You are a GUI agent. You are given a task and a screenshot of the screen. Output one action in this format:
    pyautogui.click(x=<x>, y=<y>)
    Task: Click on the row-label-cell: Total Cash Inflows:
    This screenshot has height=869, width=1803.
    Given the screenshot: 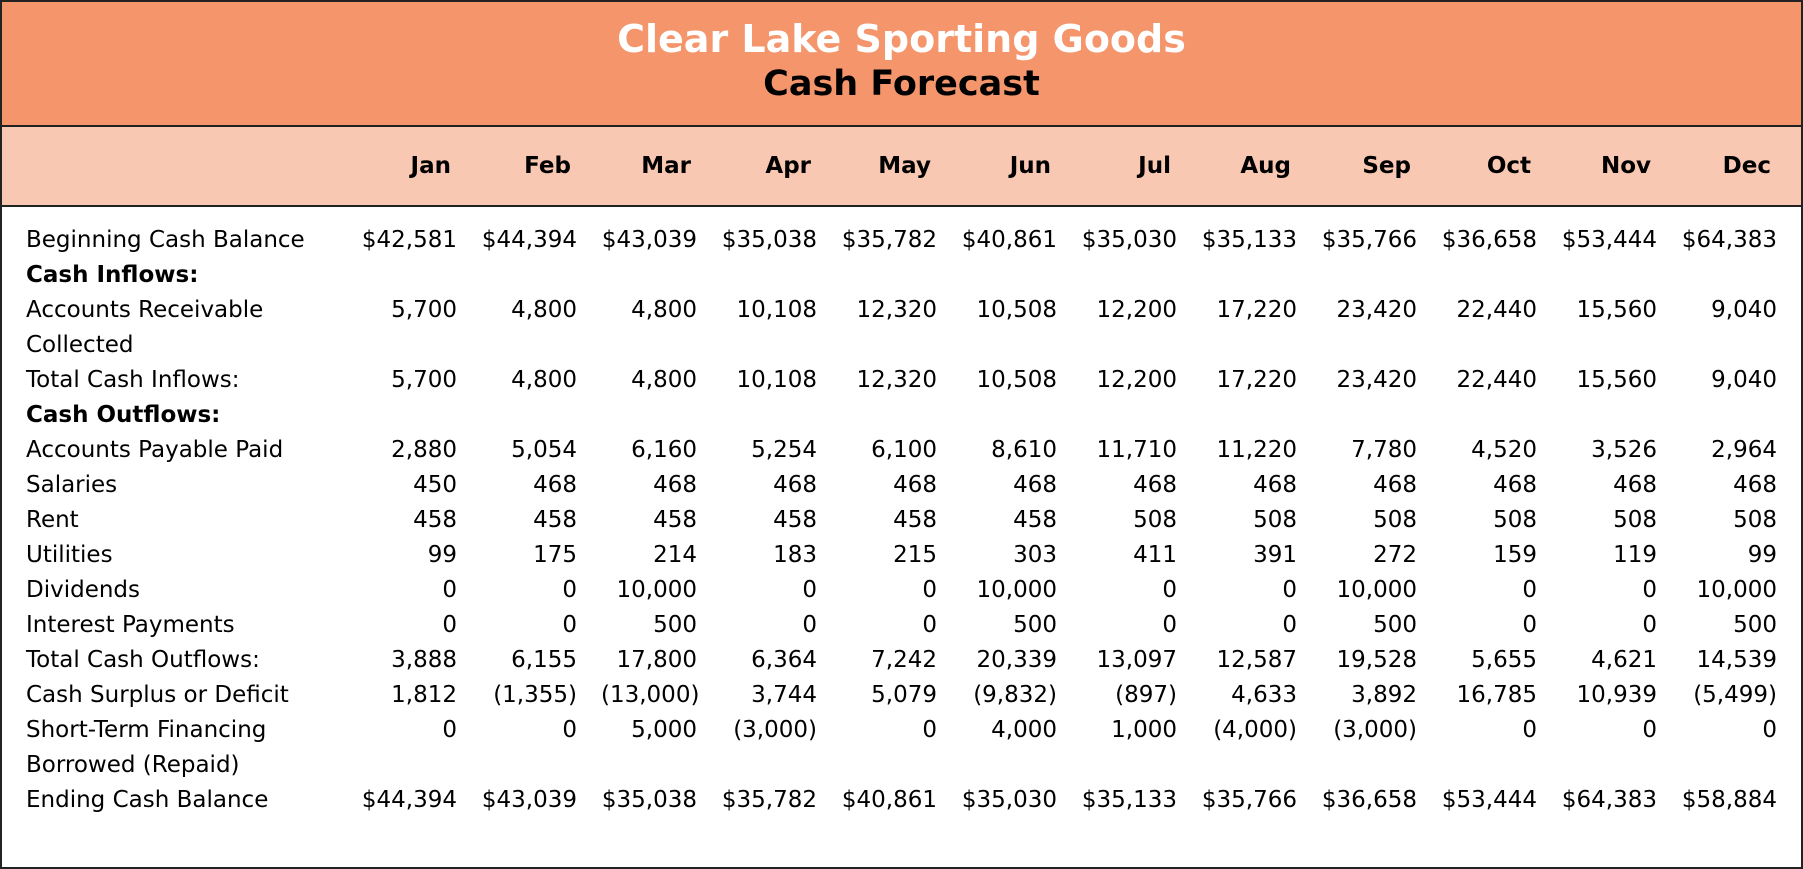 What is the action you would take?
    pyautogui.click(x=181, y=380)
    